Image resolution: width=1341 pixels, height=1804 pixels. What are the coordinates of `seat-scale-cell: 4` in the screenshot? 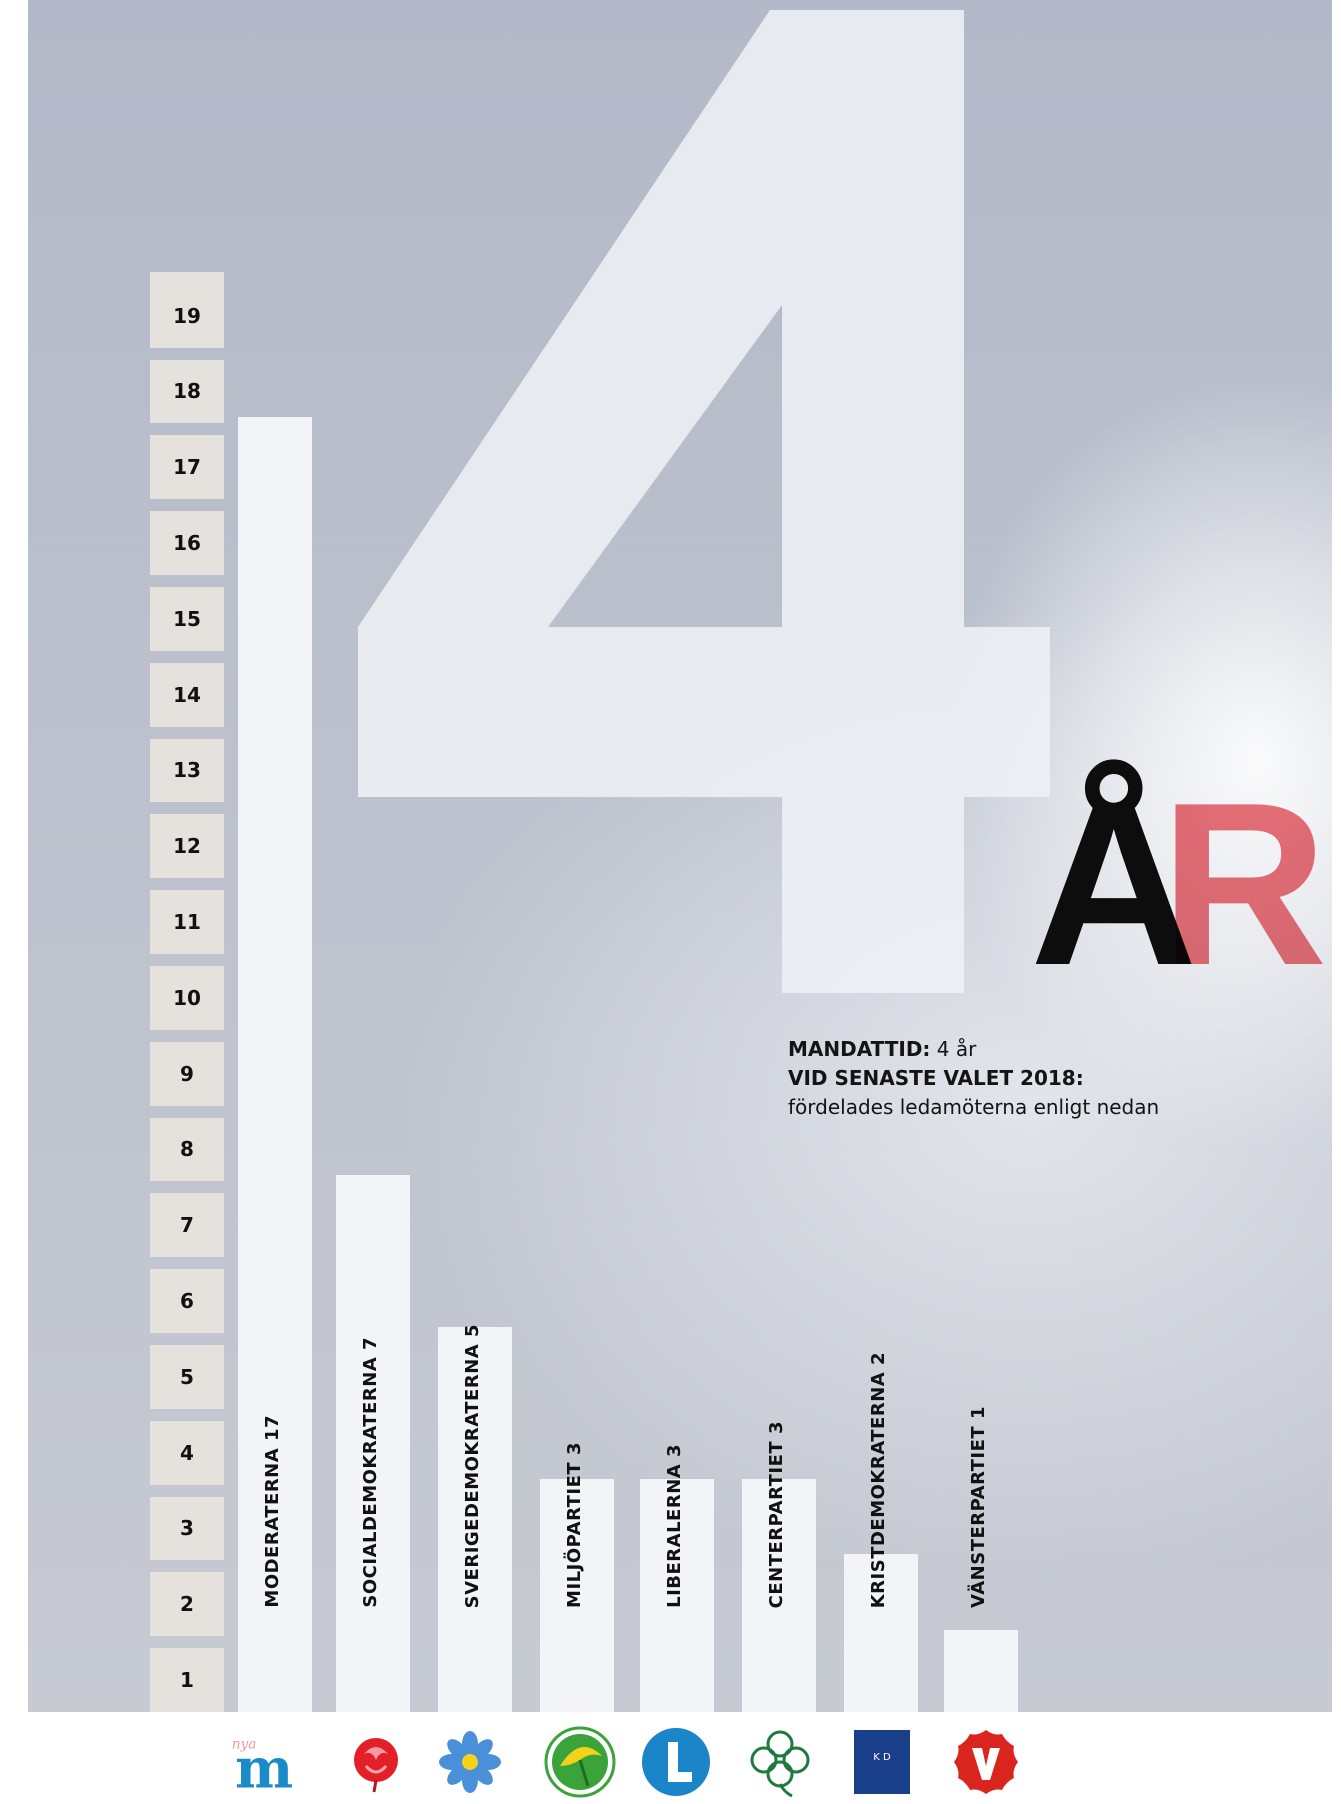 It's located at (187, 1452).